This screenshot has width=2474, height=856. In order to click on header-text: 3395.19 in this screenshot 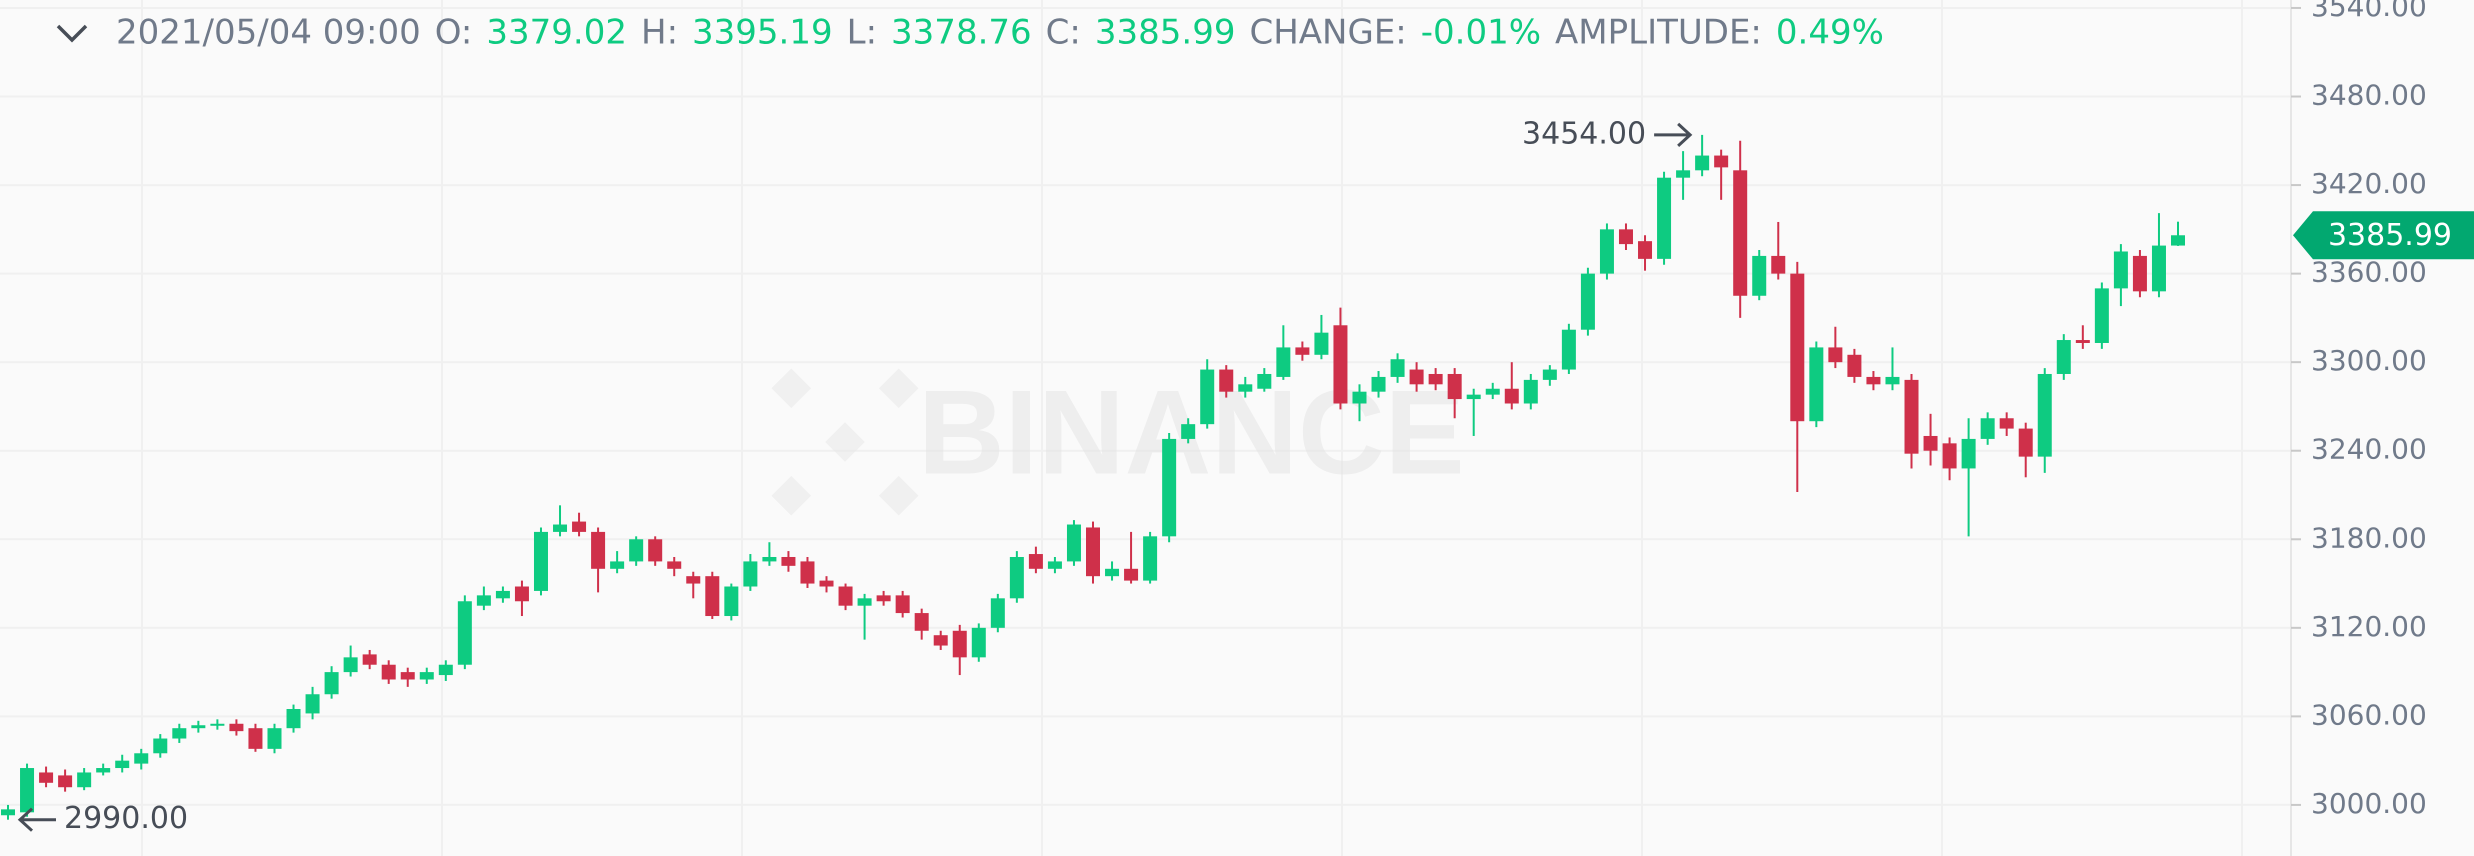, I will do `click(762, 33)`.